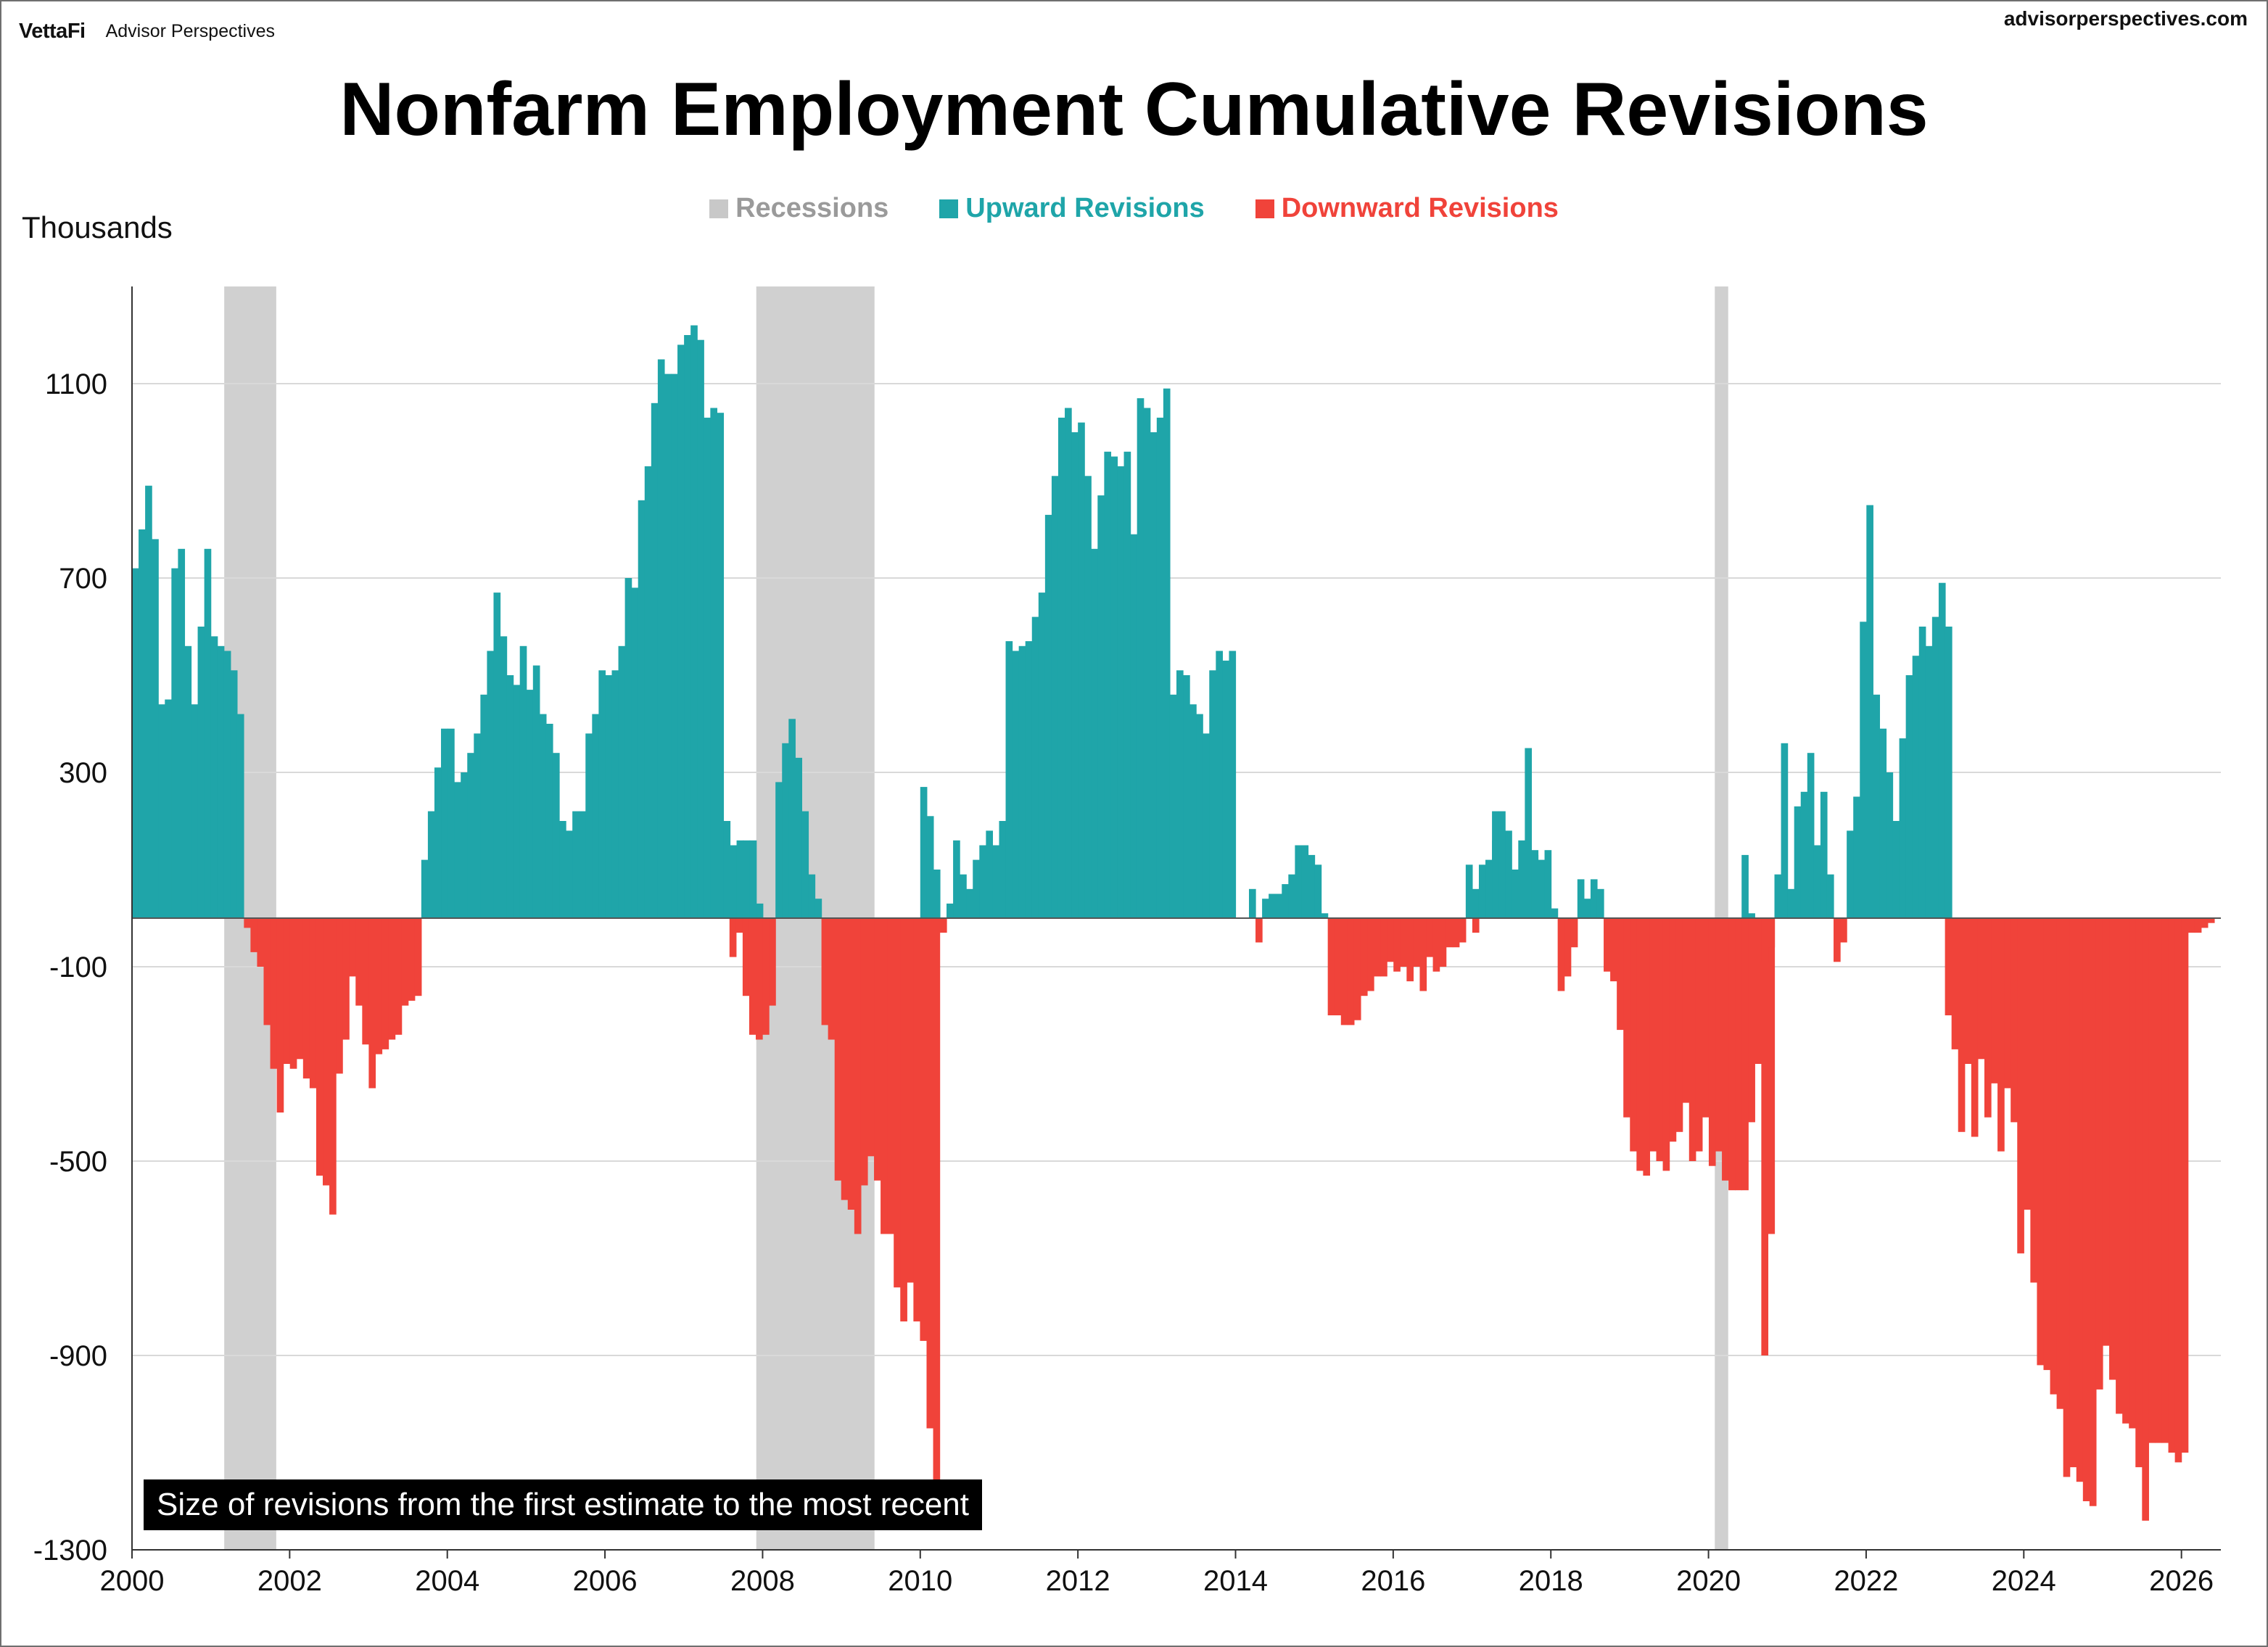 This screenshot has height=1647, width=2268. What do you see at coordinates (1072, 209) in the screenshot?
I see `legend-item-upward: Upward Revisions` at bounding box center [1072, 209].